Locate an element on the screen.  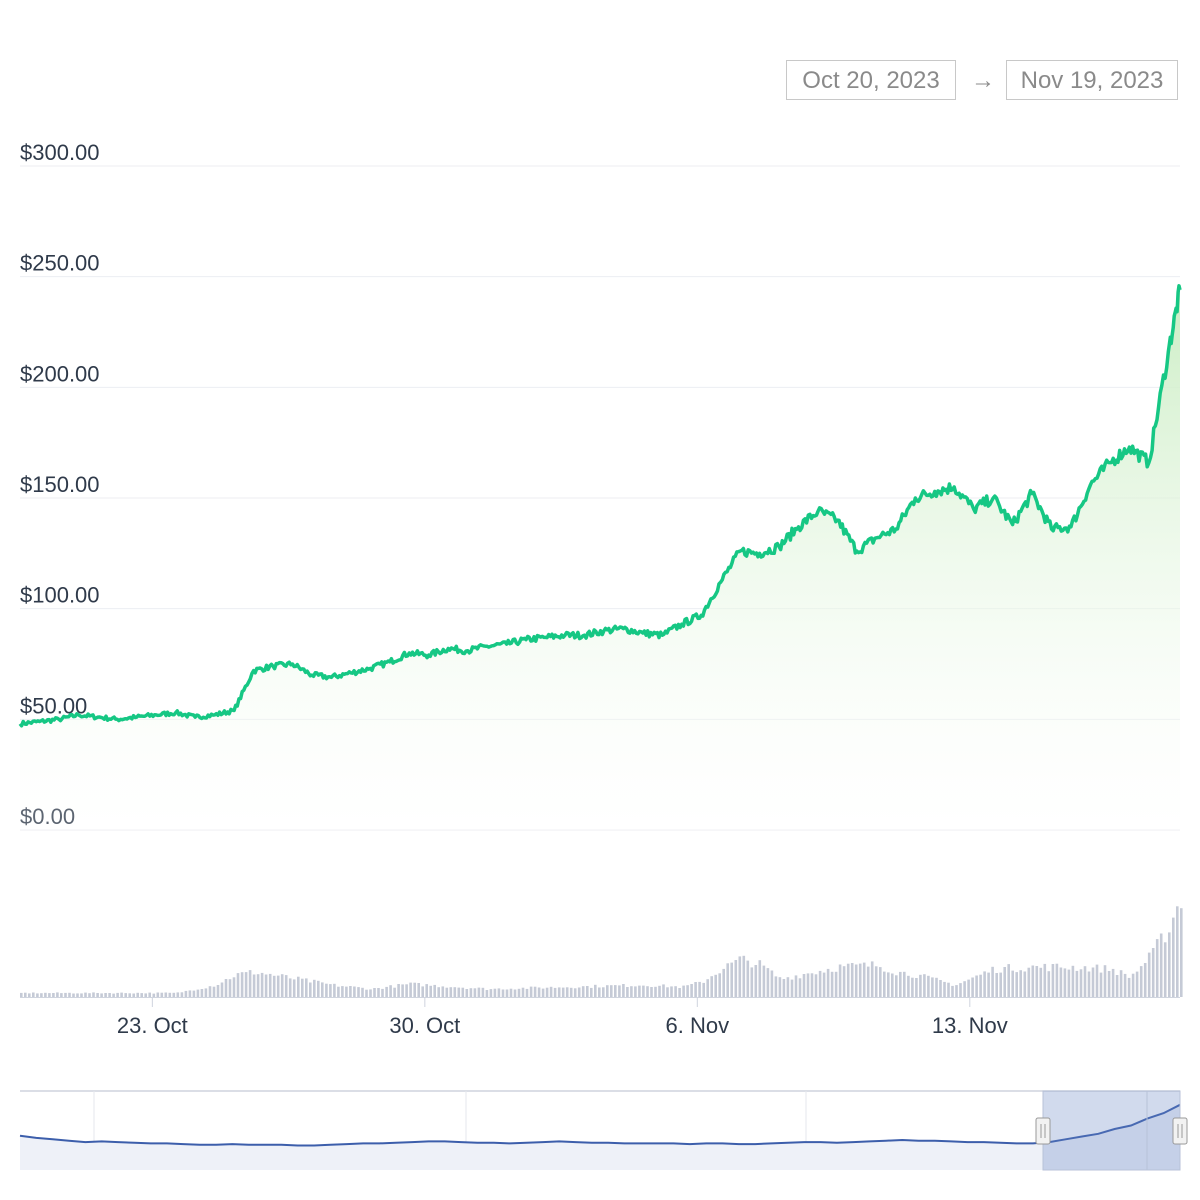
date-from-input: Oct 20, 2023 is located at coordinates (871, 80).